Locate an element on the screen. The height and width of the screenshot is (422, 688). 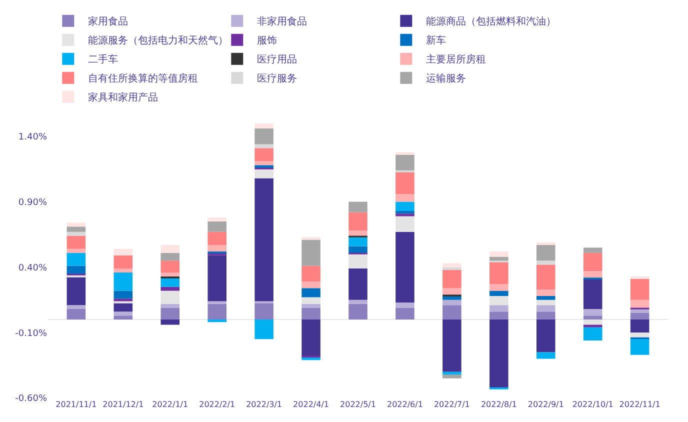
x-tick-label: 2022/2/1 is located at coordinates (217, 404).